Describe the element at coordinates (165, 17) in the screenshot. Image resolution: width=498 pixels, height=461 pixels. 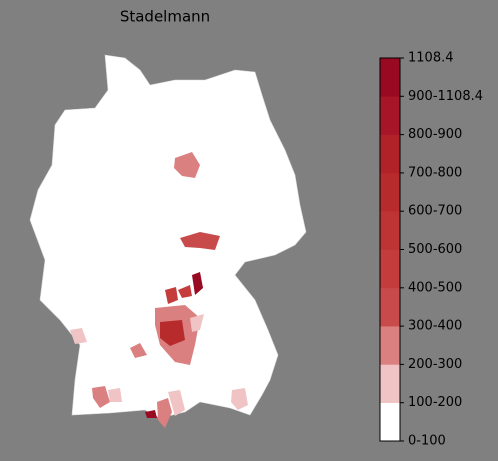
I see `map-title: Stadelmann` at that location.